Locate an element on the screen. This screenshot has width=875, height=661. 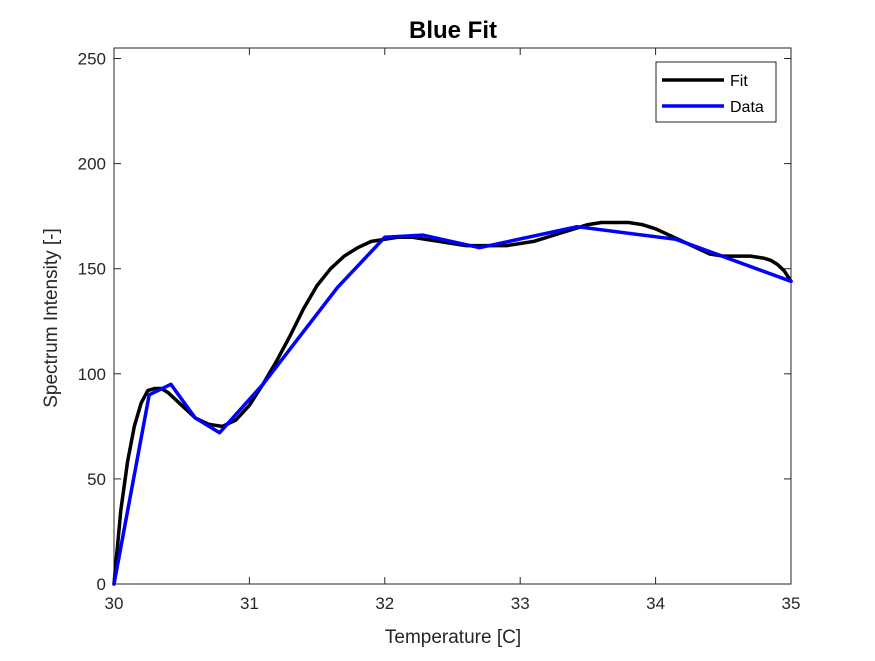
y-tick-label: 150 is located at coordinates (92, 269).